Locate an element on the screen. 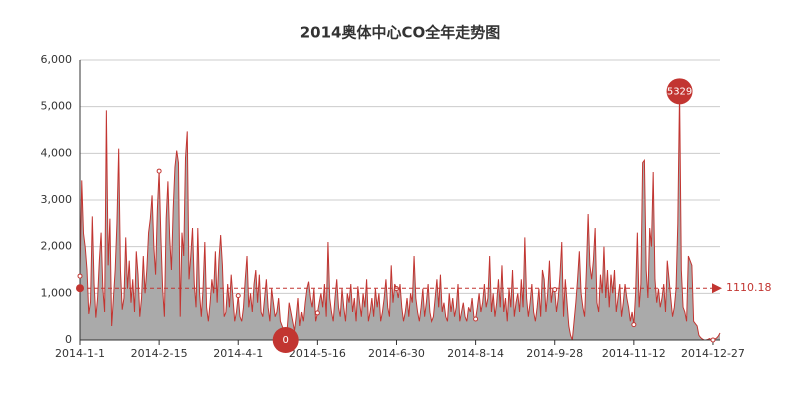  x-tick-label: 2014-8-14 is located at coordinates (475, 353).